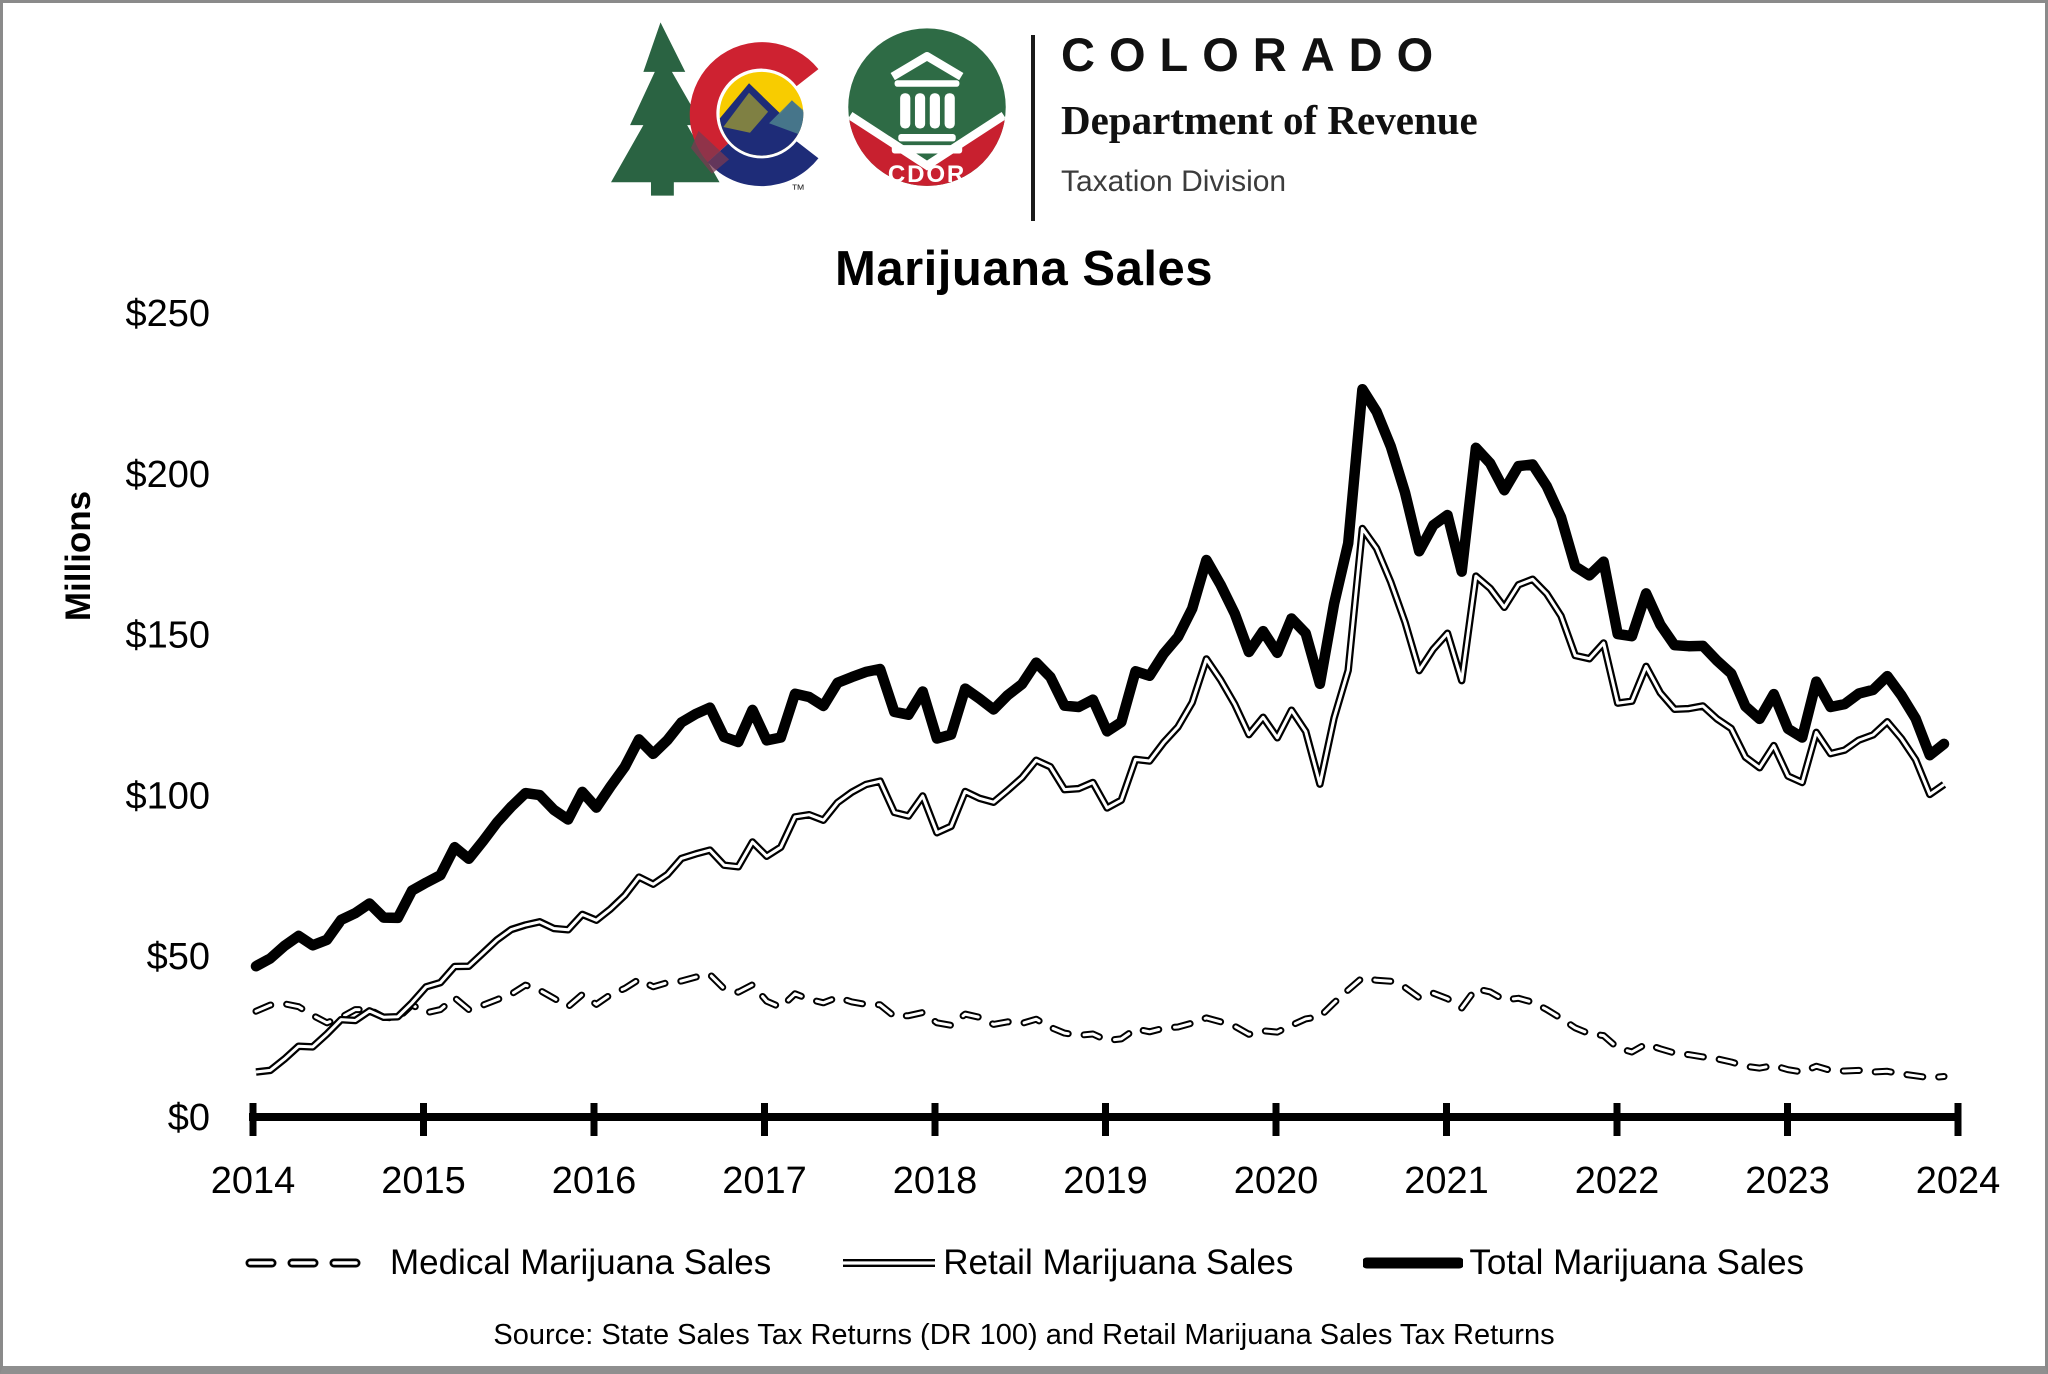 This screenshot has height=1374, width=2048. I want to click on legend-item-retail: Retail Marijuana Sales, so click(1067, 1263).